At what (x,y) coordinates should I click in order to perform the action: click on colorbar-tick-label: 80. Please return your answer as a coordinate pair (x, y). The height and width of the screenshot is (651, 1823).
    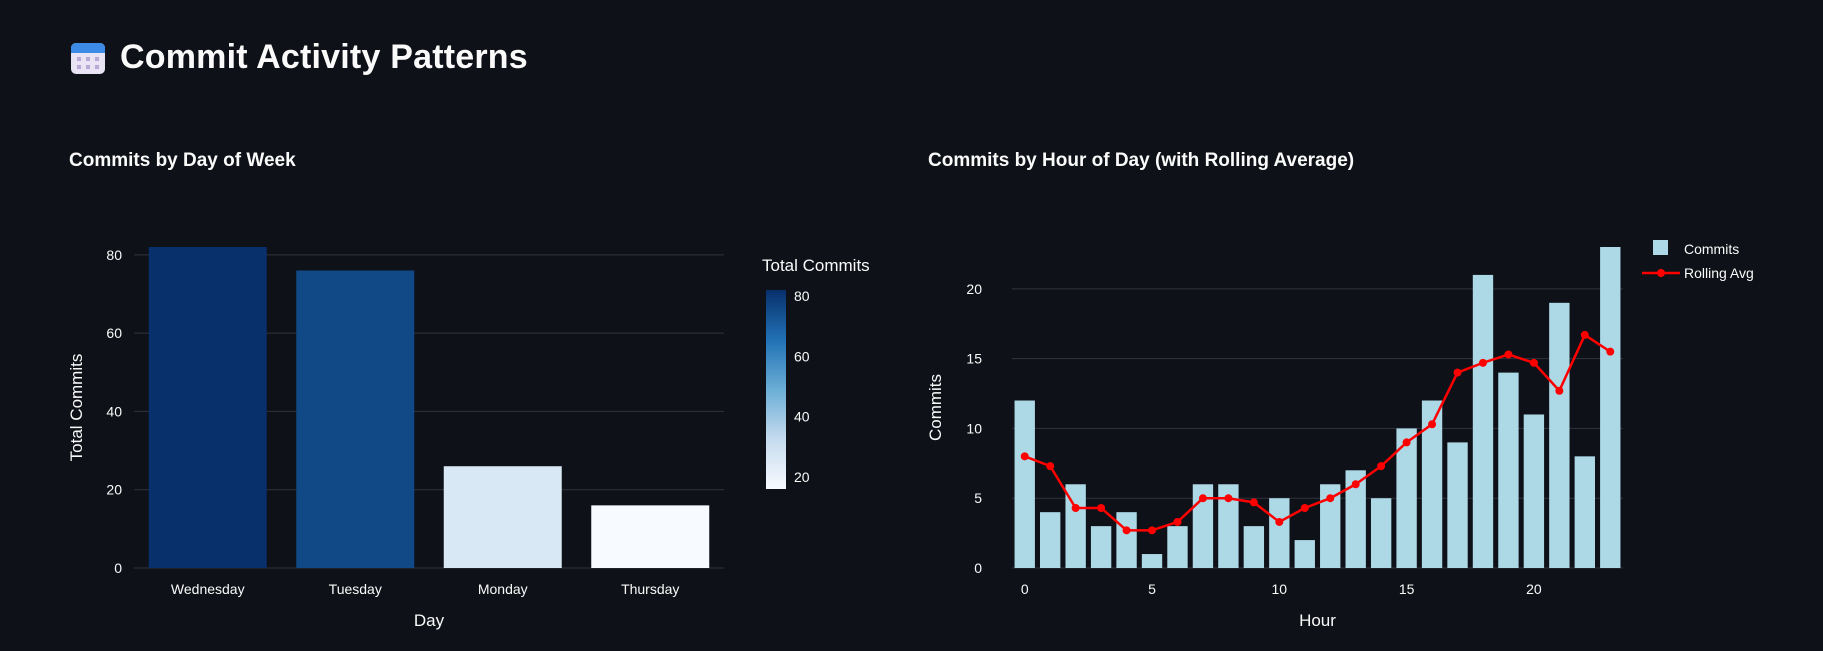
    Looking at the image, I should click on (802, 296).